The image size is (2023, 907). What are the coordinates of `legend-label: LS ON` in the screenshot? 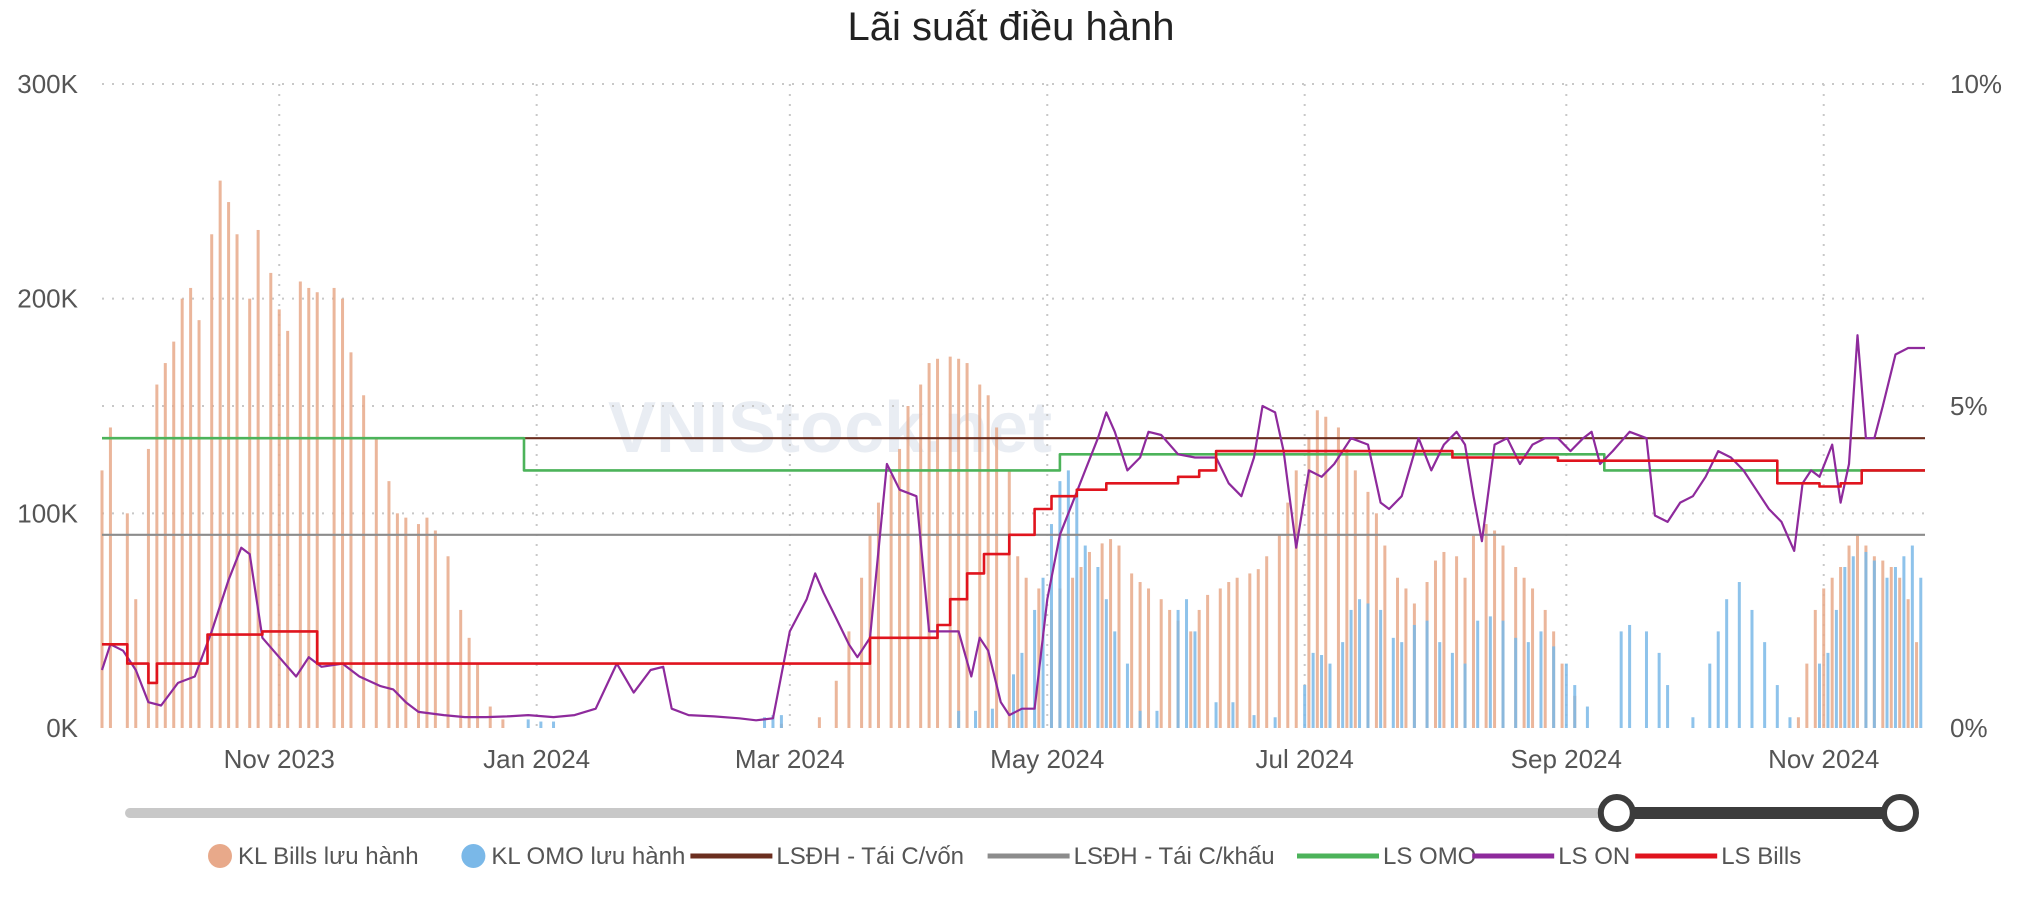 It's located at (1594, 856).